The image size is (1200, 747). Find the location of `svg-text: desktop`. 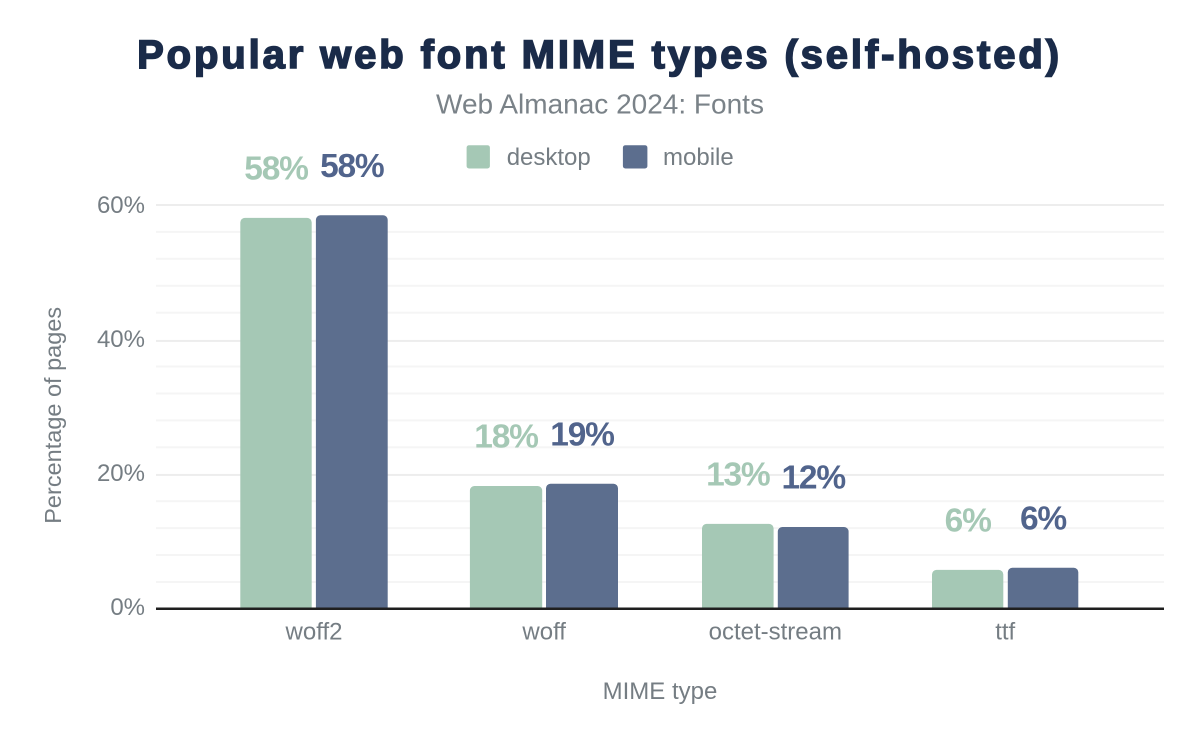

svg-text: desktop is located at coordinates (549, 157).